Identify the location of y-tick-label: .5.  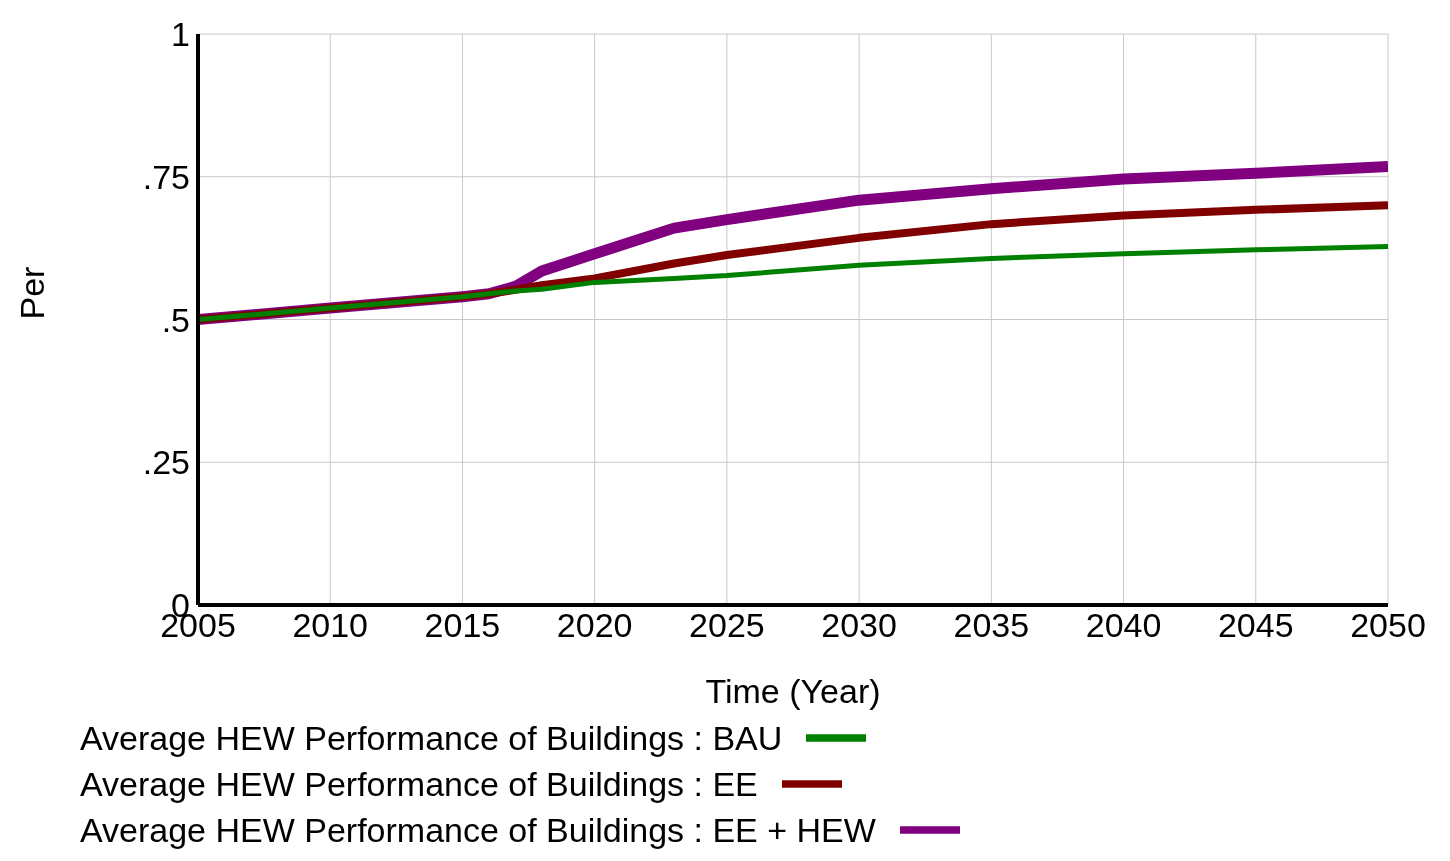
(175, 319).